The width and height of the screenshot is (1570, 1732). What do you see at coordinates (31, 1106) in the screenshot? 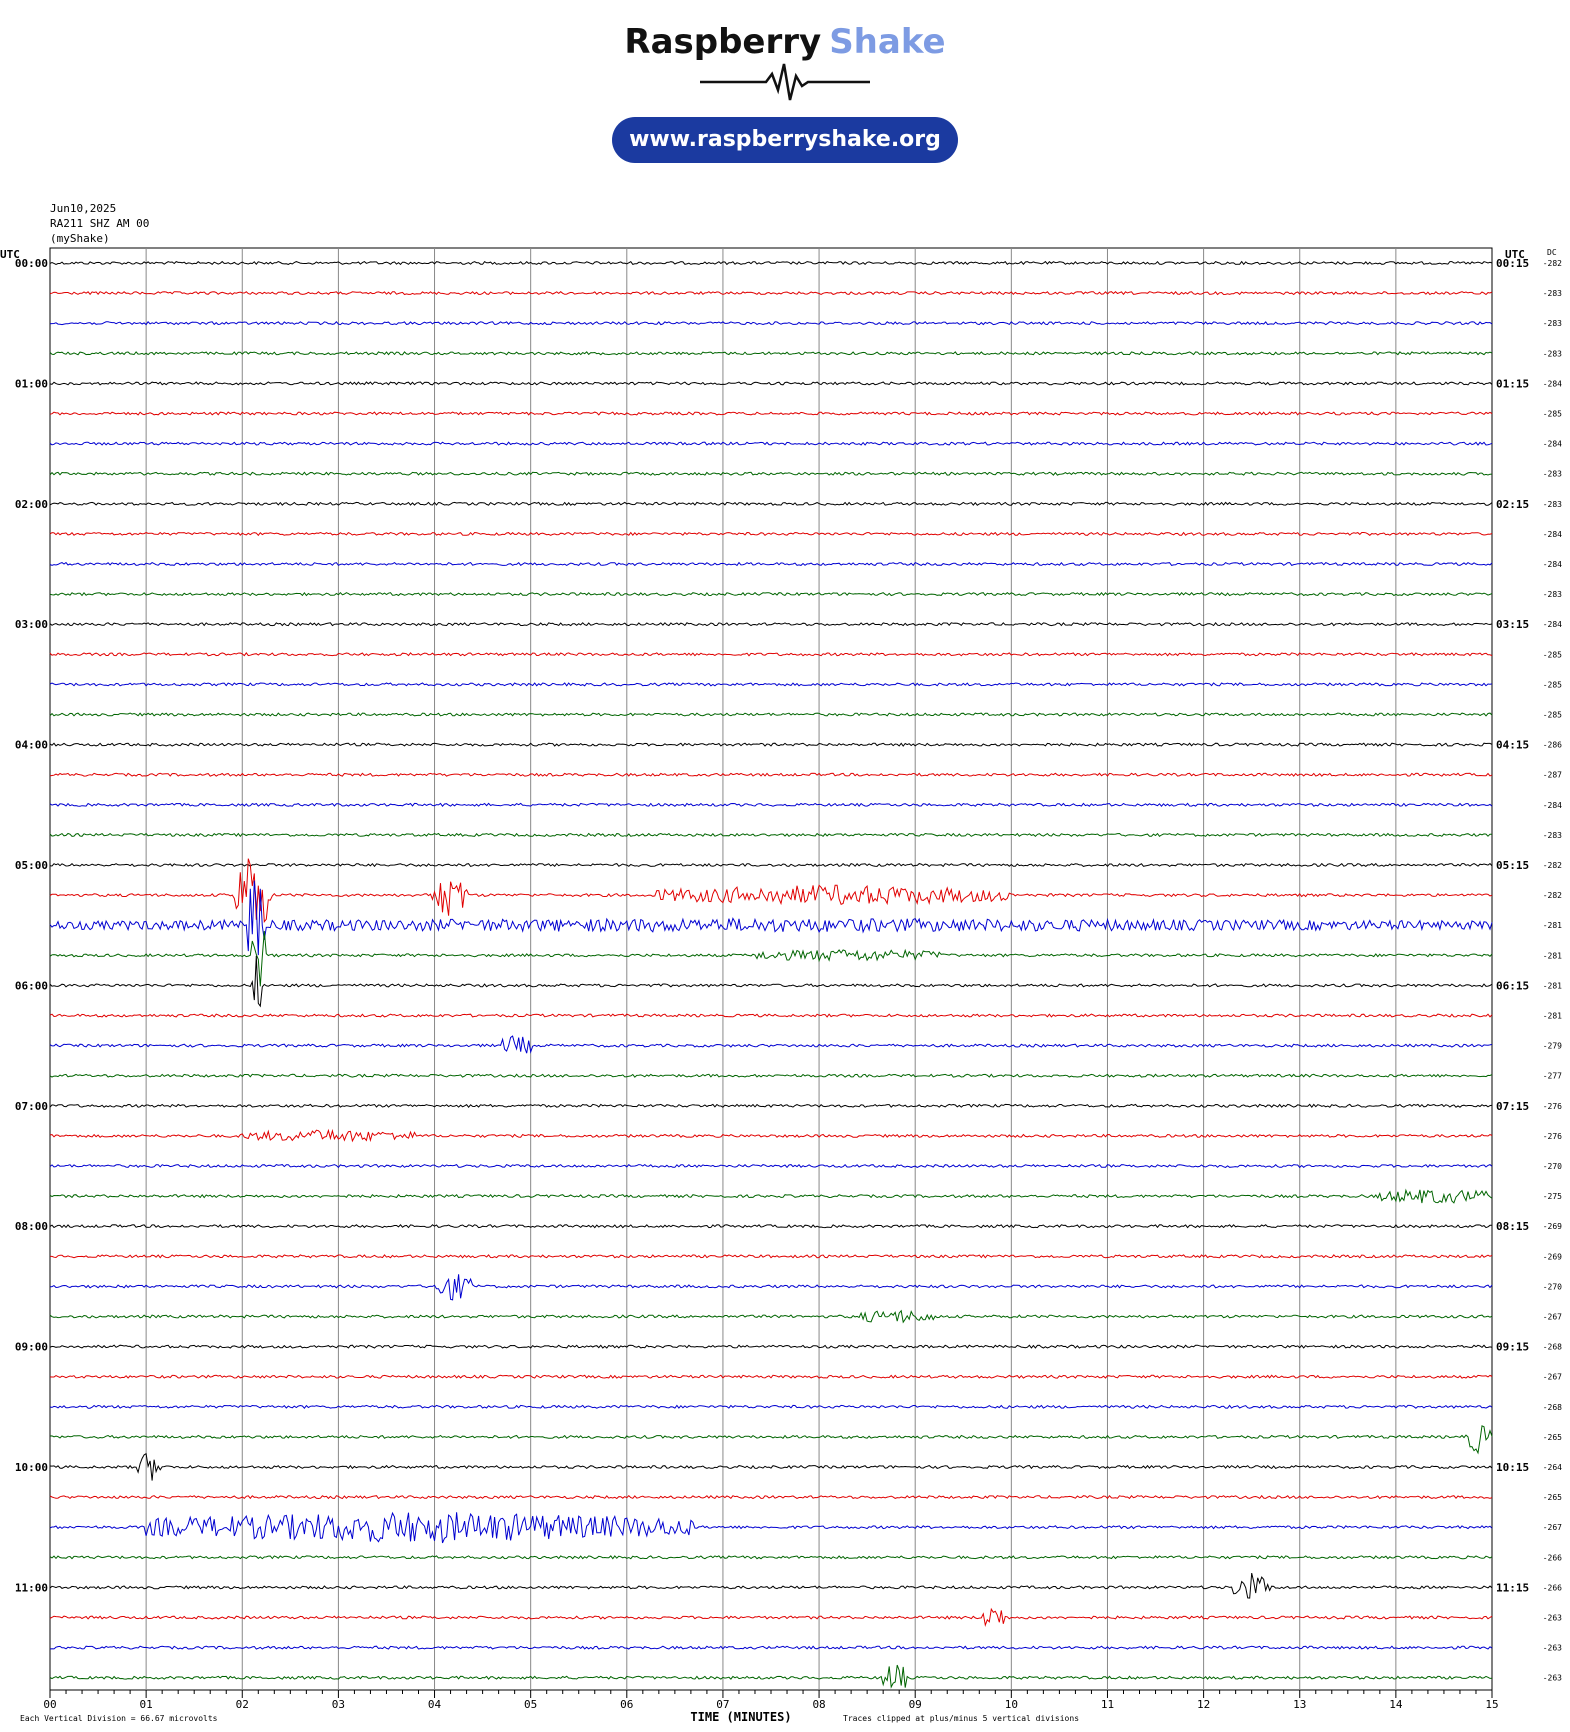
I see `left-hour-label: 07:00` at bounding box center [31, 1106].